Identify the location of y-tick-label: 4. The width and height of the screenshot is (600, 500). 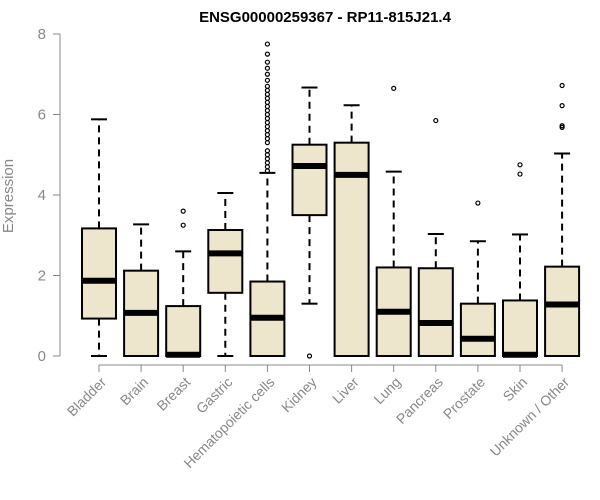
(42, 195).